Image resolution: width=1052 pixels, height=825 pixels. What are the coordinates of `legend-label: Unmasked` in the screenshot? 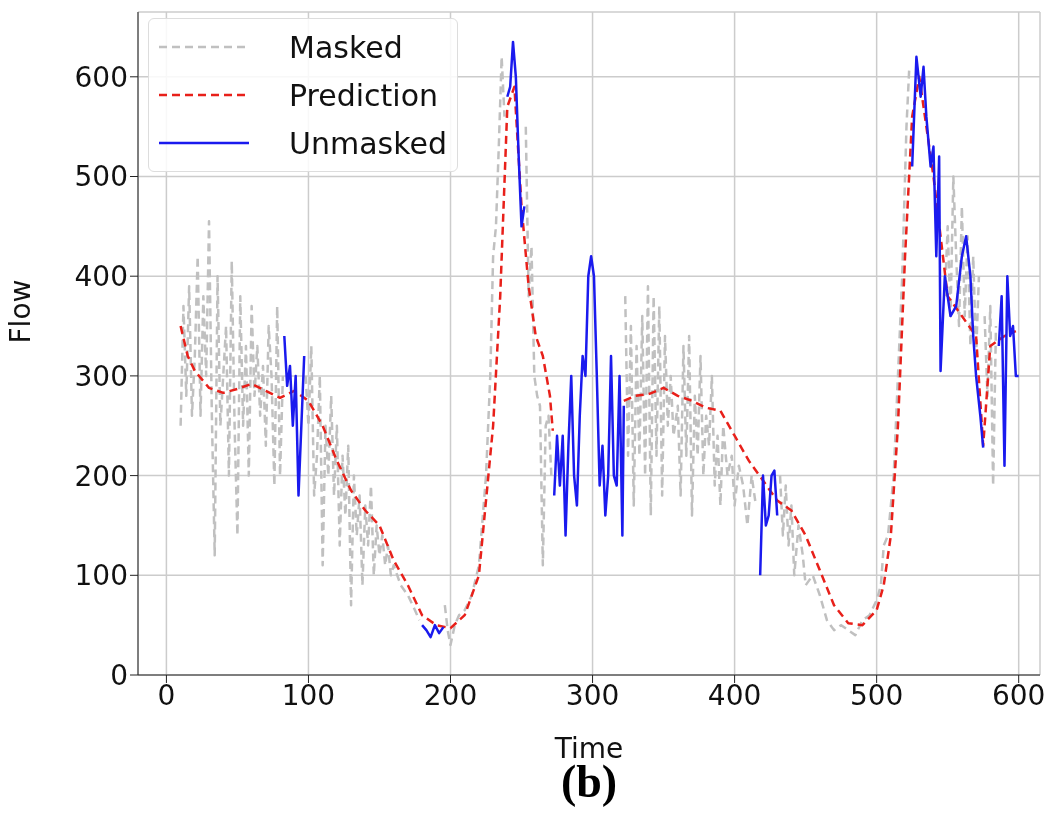 It's located at (368, 143).